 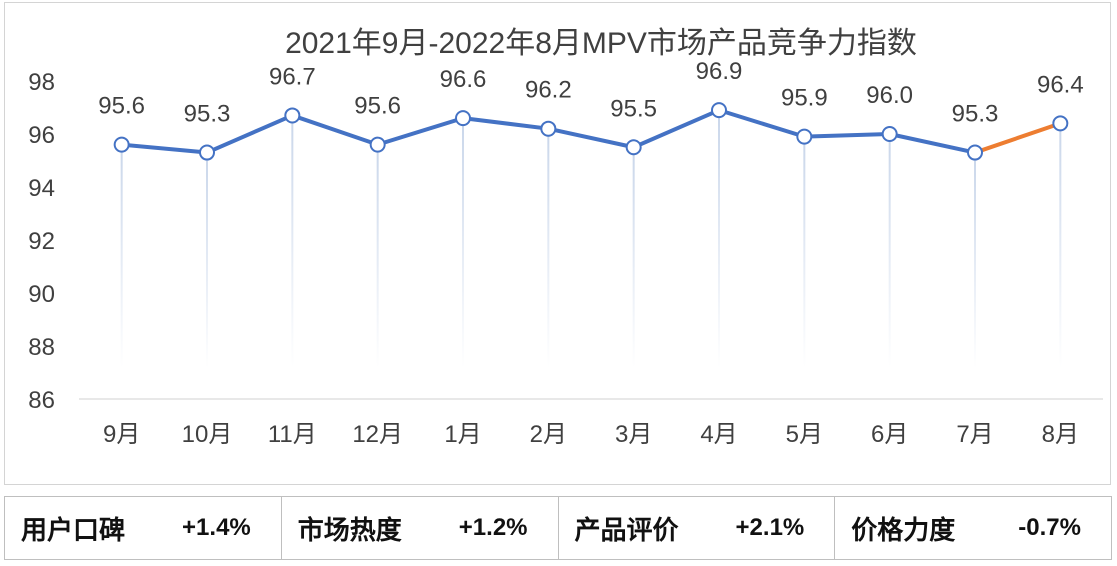 I want to click on x-tick-label: 6月, so click(x=889, y=434).